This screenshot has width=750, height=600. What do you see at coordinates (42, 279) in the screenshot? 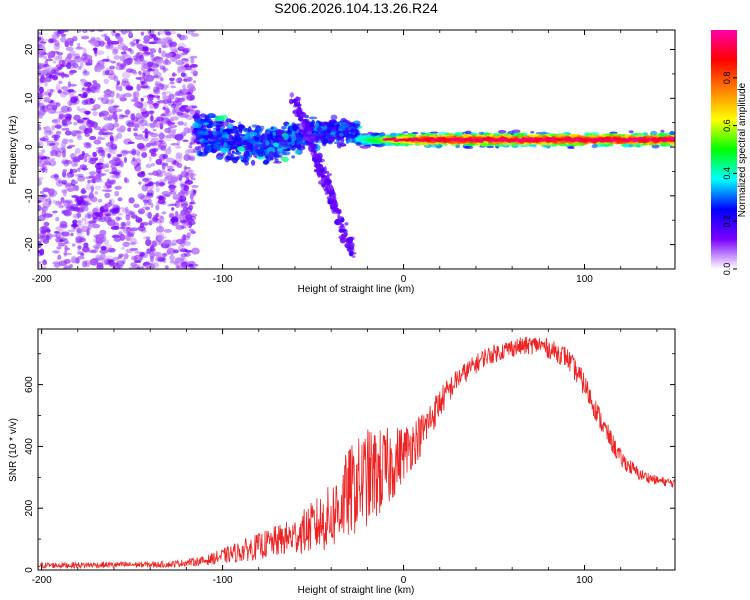
I see `spectrogram-x-tick-label: -200` at bounding box center [42, 279].